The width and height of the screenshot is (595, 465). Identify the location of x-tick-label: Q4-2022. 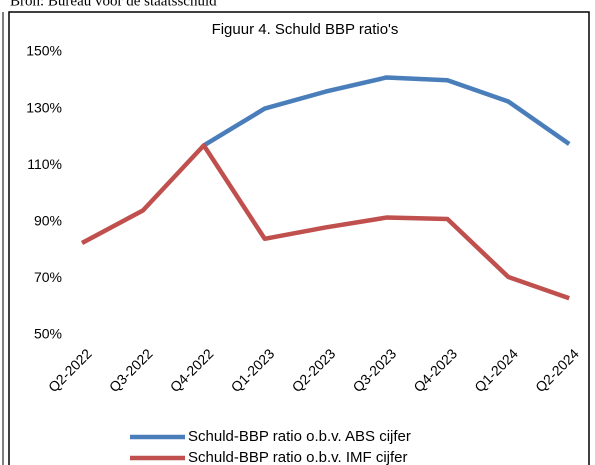
(192, 370).